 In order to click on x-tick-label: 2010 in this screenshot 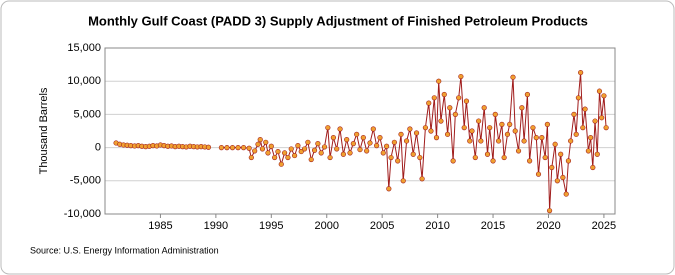, I will do `click(437, 226)`.